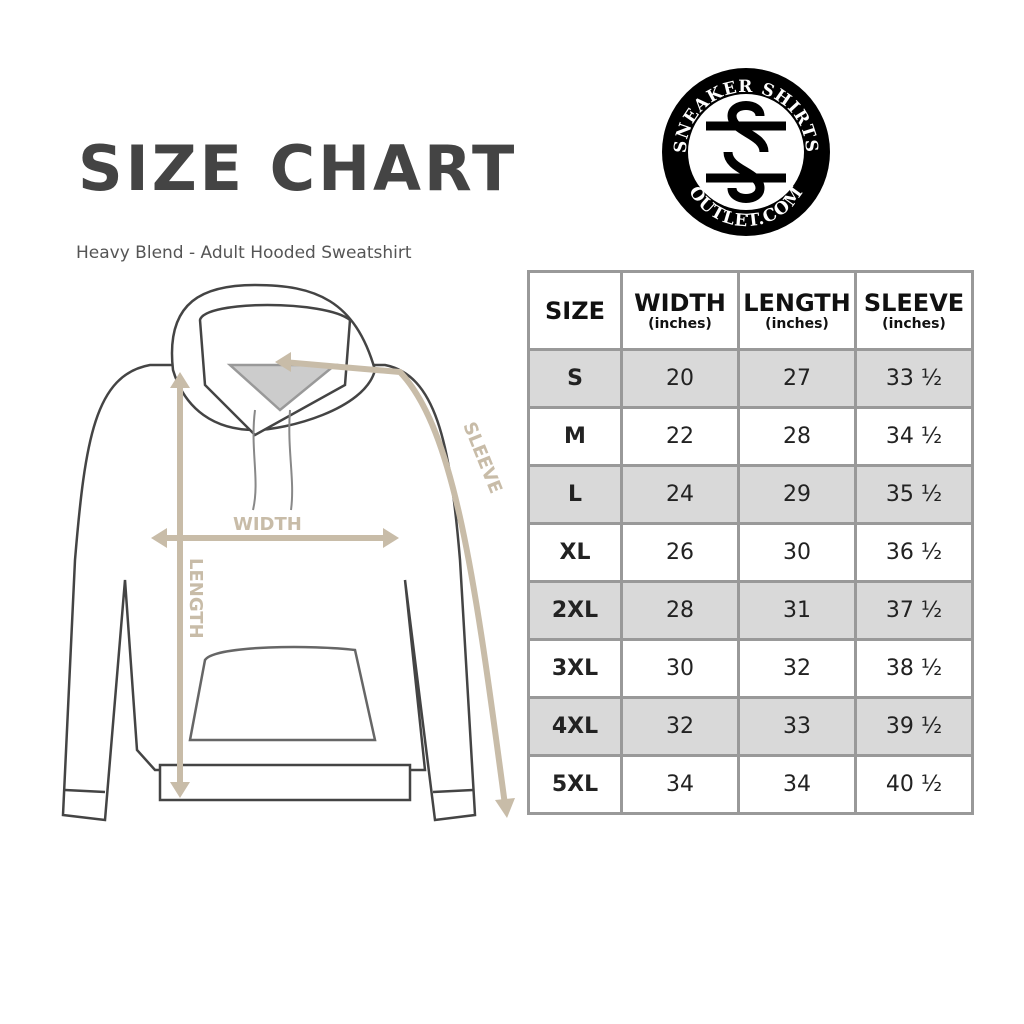 This screenshot has width=1024, height=1024. What do you see at coordinates (797, 552) in the screenshot?
I see `cell-length: 30` at bounding box center [797, 552].